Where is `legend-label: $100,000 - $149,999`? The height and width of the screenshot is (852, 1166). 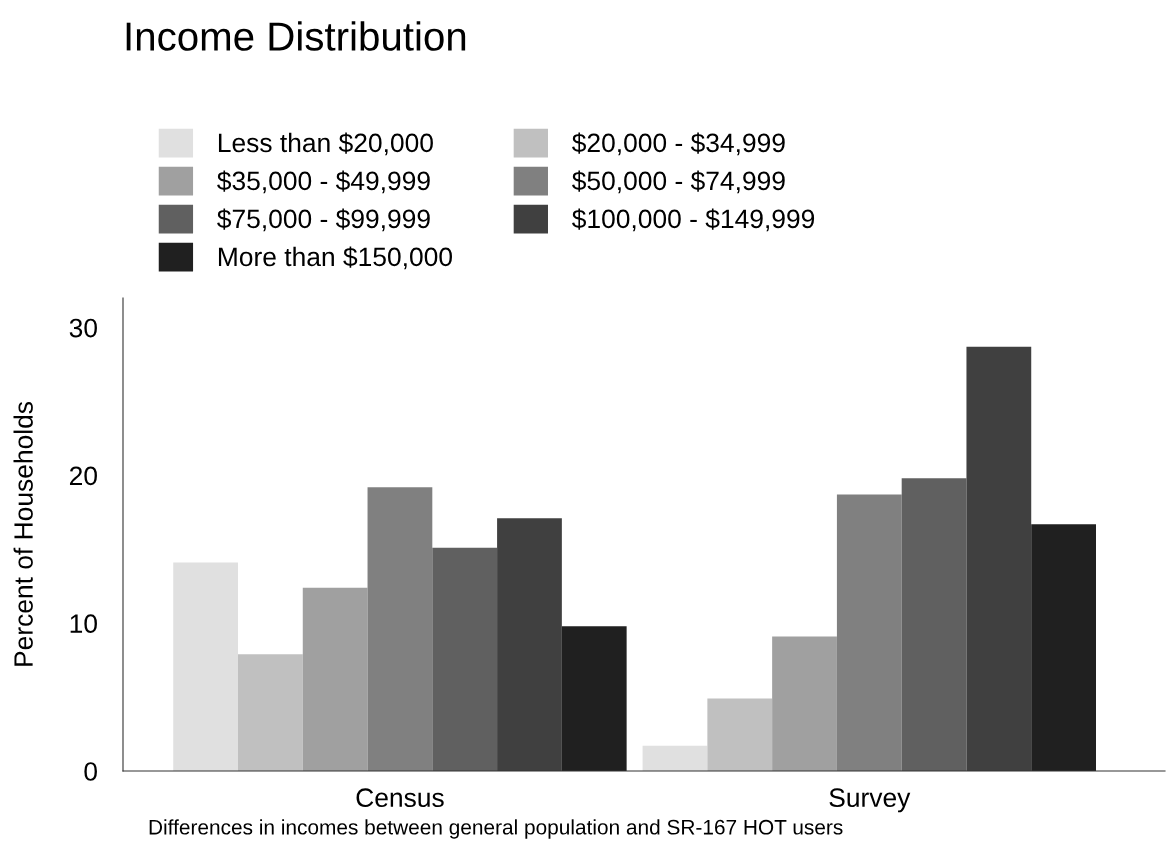 legend-label: $100,000 - $149,999 is located at coordinates (693, 220).